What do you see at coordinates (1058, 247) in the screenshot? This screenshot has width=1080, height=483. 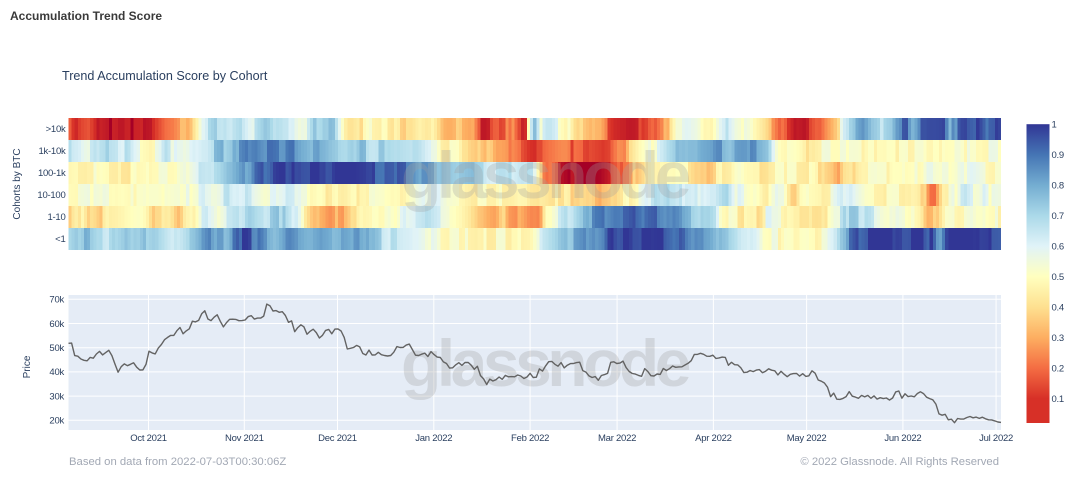 I see `svg-text: 0.6` at bounding box center [1058, 247].